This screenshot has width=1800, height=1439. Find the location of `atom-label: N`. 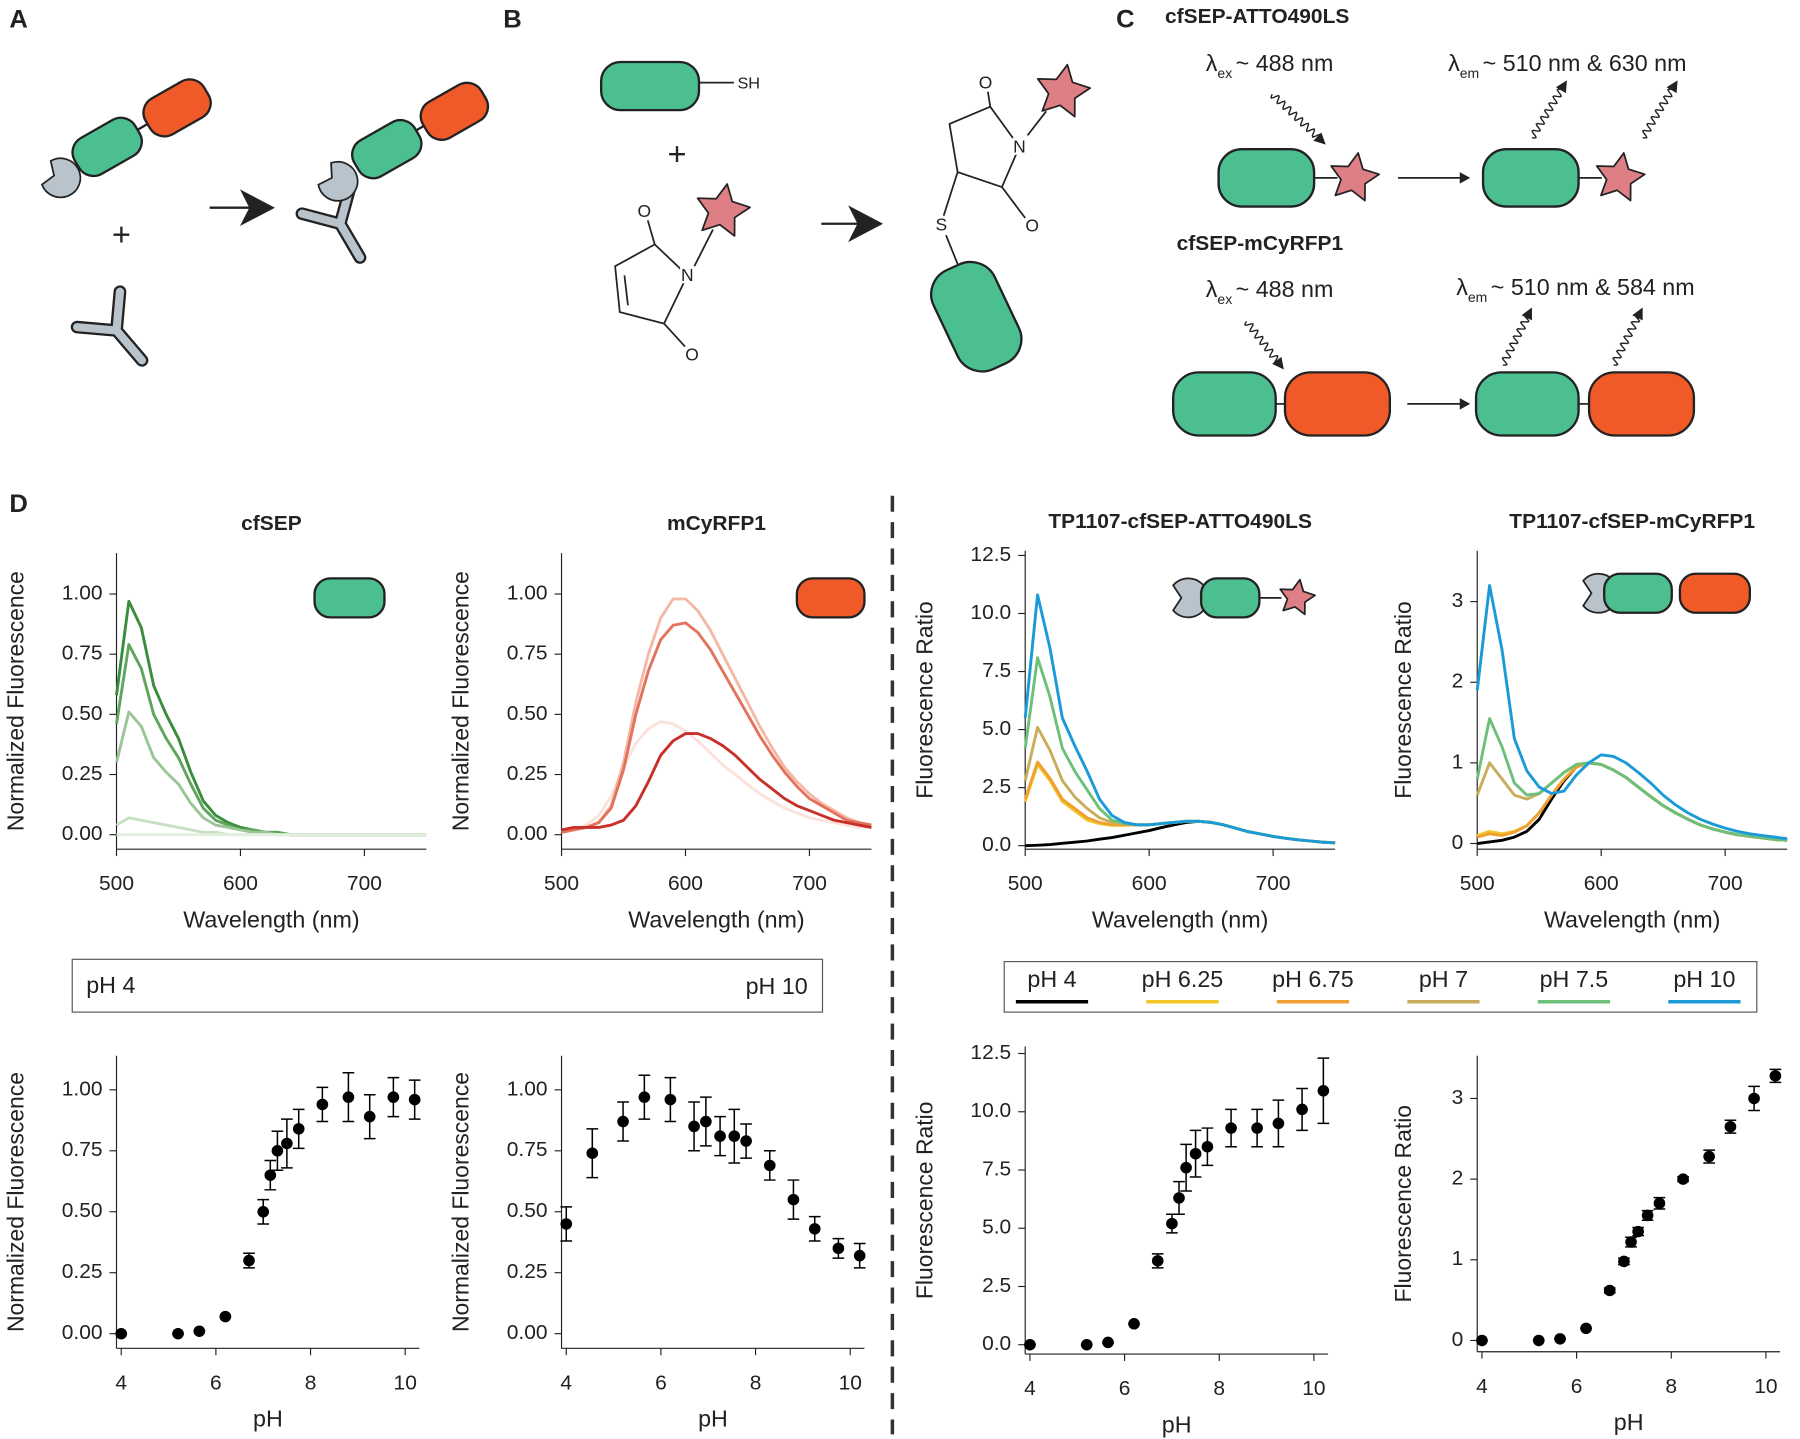

atom-label: N is located at coordinates (1019, 147).